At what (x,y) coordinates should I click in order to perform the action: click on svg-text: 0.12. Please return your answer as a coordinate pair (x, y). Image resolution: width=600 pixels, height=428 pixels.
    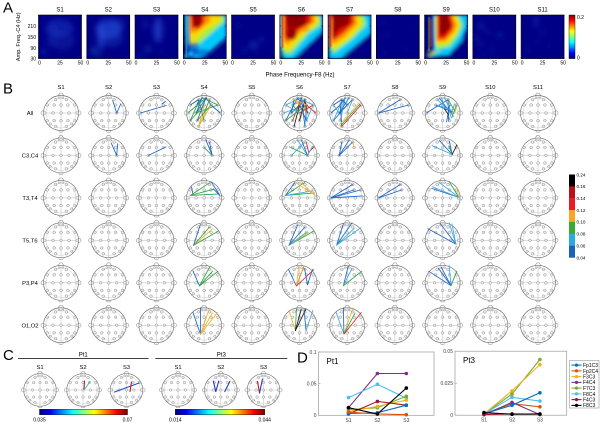
    Looking at the image, I should click on (581, 210).